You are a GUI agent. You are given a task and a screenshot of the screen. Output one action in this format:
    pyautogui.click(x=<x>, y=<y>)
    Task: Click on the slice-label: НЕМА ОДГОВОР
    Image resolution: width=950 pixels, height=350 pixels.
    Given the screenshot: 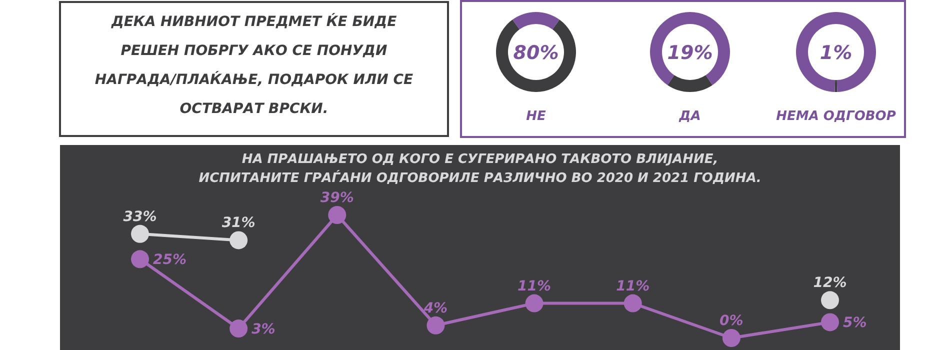 What is the action you would take?
    pyautogui.click(x=836, y=116)
    